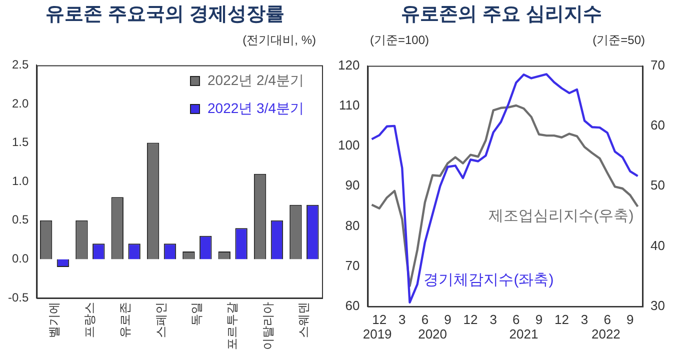  I want to click on y-axis-title: (전기대비, %), so click(279, 40).